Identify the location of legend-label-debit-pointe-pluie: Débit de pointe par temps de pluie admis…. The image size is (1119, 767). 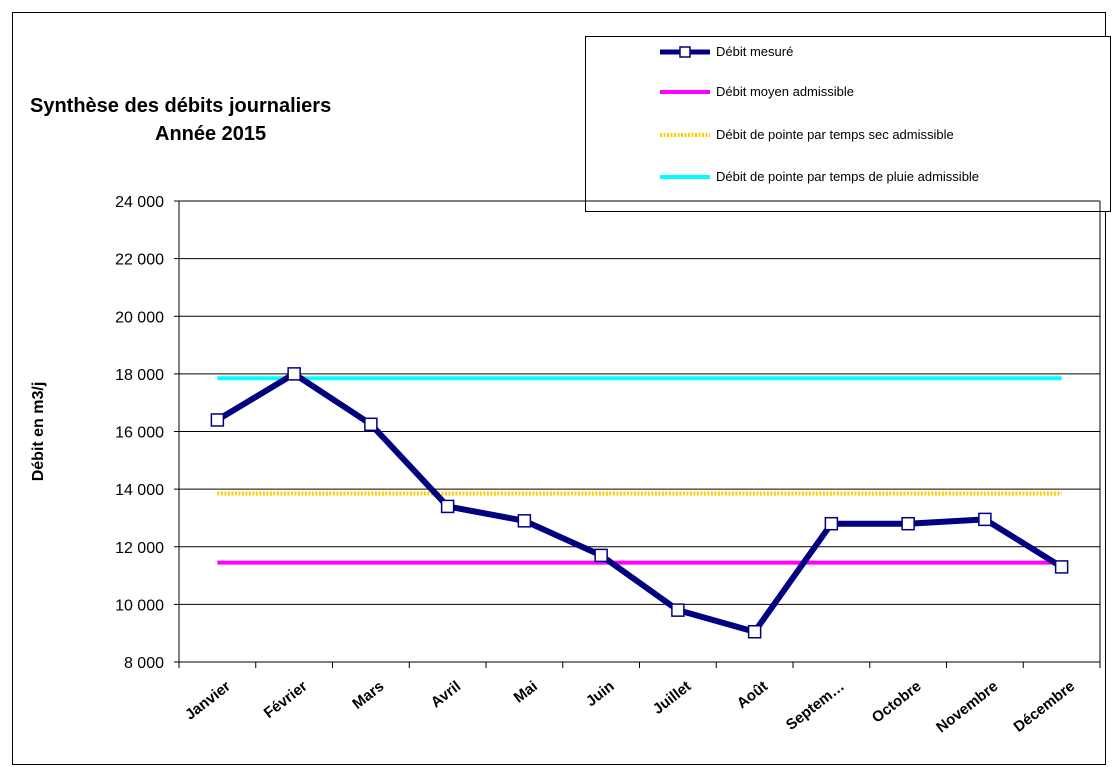
(848, 176).